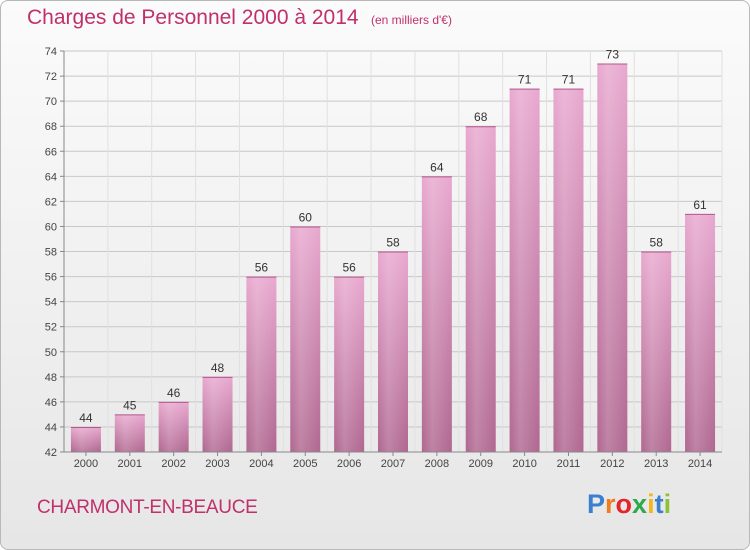 The width and height of the screenshot is (750, 550). Describe the element at coordinates (659, 504) in the screenshot. I see `logo-letter: t` at that location.